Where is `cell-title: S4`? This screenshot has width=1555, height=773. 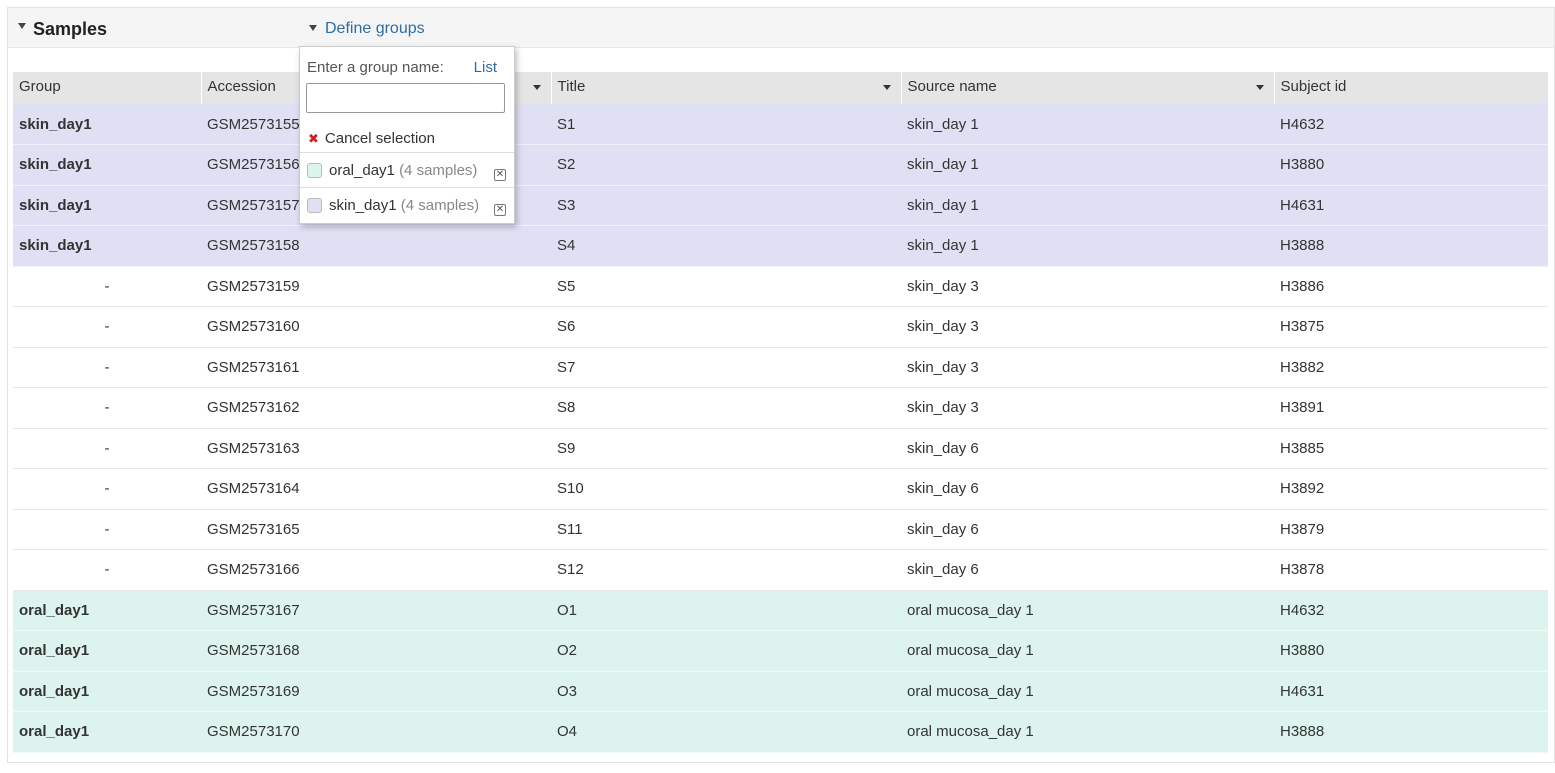 cell-title: S4 is located at coordinates (726, 246).